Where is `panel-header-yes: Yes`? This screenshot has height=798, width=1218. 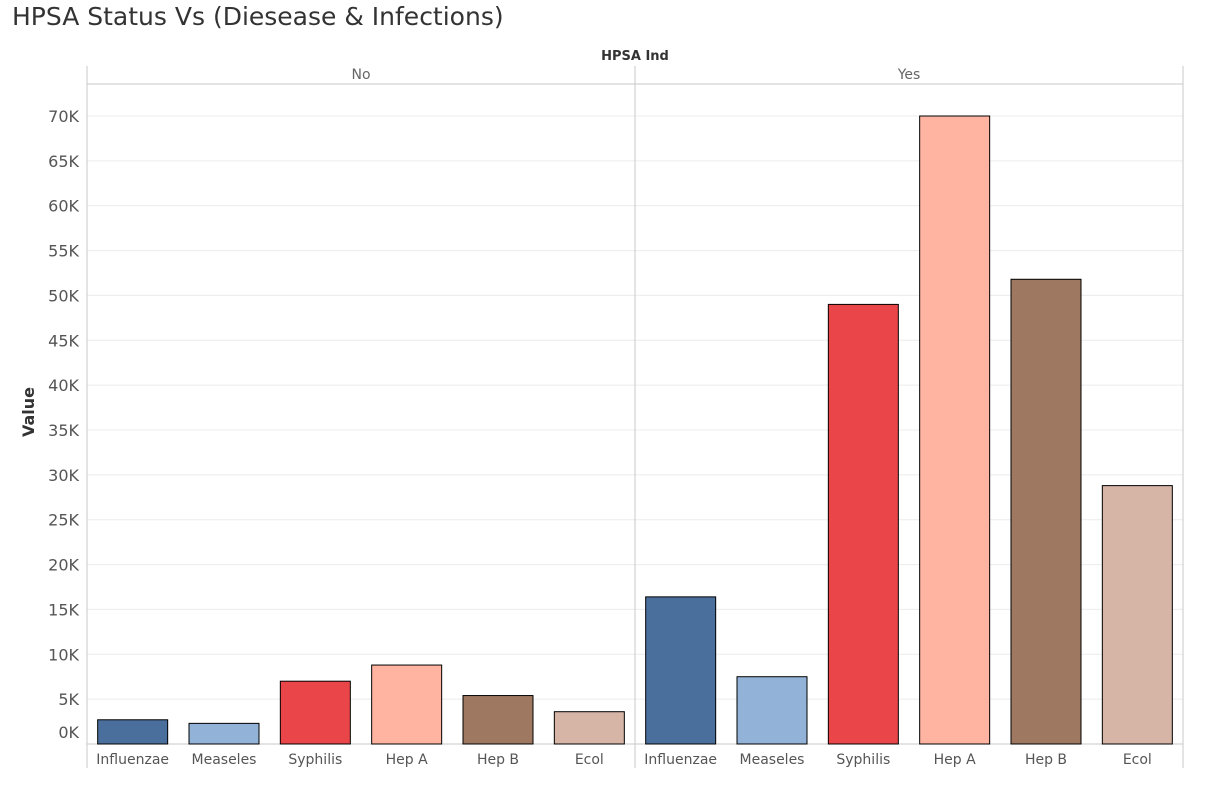 panel-header-yes: Yes is located at coordinates (909, 75).